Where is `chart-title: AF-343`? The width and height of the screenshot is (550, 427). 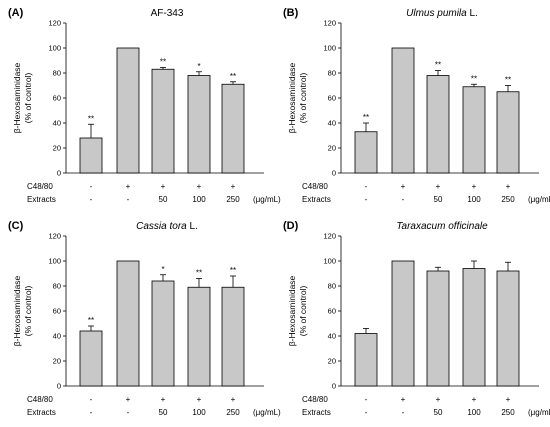 chart-title: AF-343 is located at coordinates (167, 13).